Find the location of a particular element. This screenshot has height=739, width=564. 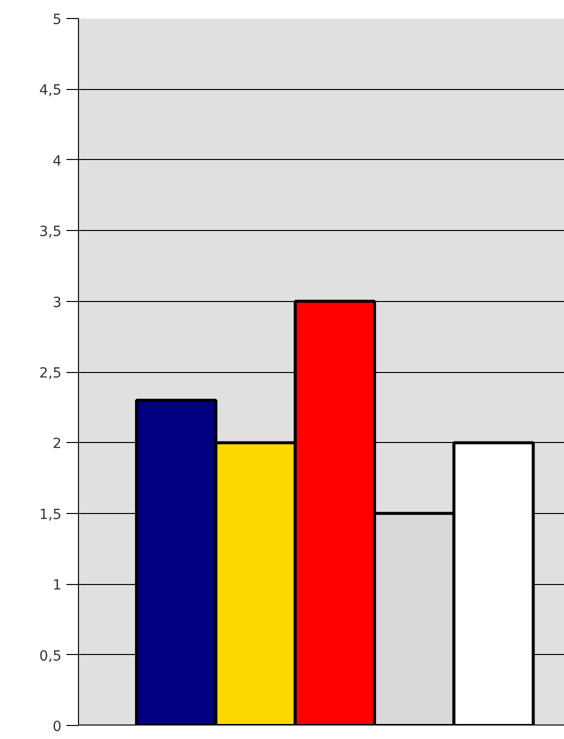

y-tick-label: 3,5 is located at coordinates (50, 232).